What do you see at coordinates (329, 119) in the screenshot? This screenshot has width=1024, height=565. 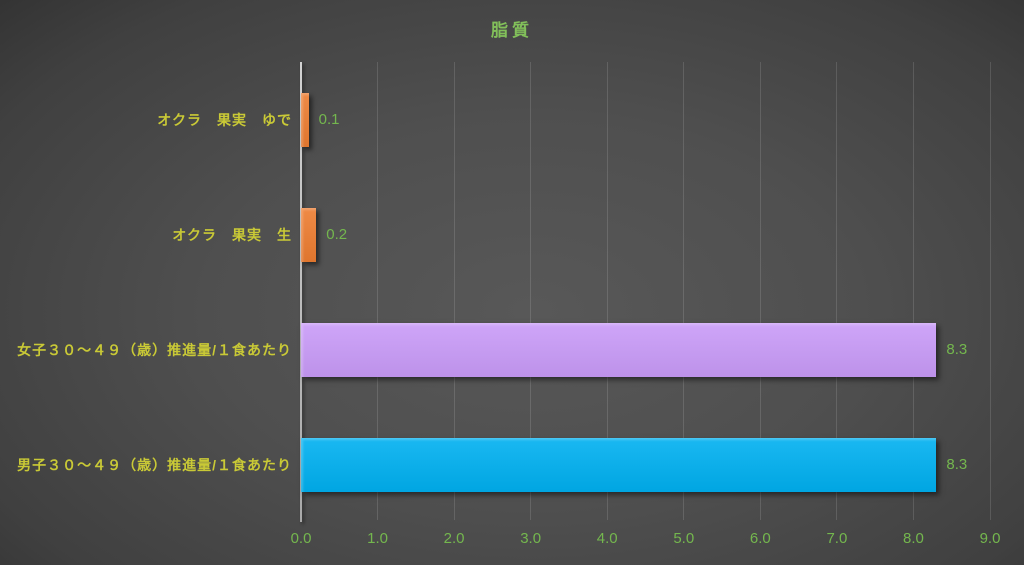 I see `value-label: 0.1` at bounding box center [329, 119].